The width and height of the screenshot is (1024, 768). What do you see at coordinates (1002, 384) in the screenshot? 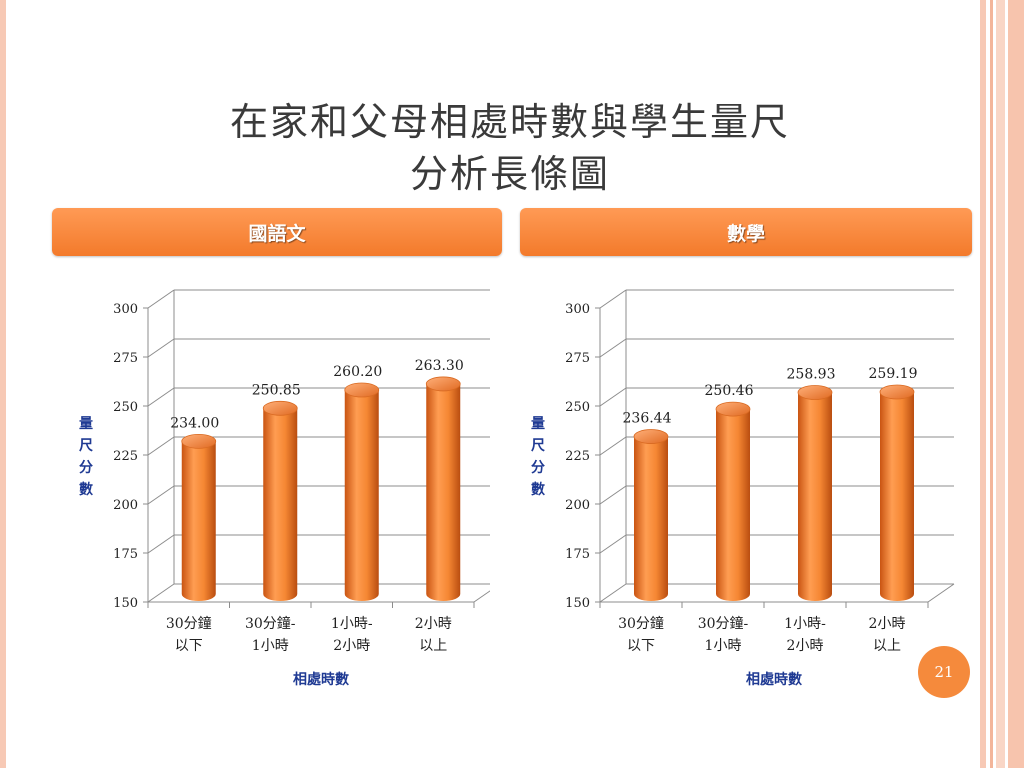
I see `right-frame-stripes` at bounding box center [1002, 384].